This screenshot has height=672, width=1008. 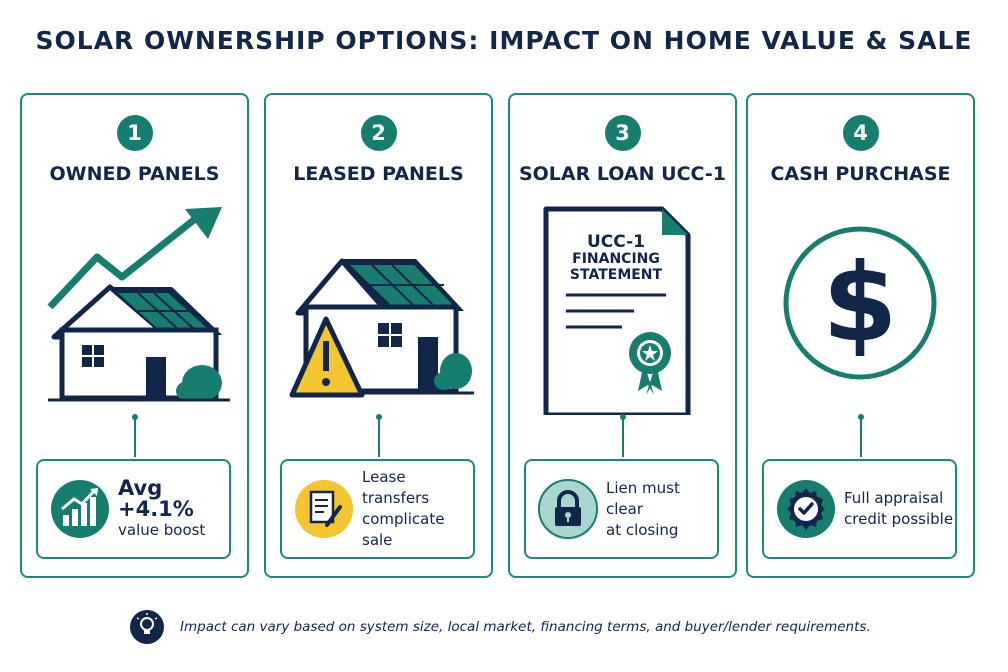 What do you see at coordinates (643, 498) in the screenshot?
I see `info-line-1: Lien must clear` at bounding box center [643, 498].